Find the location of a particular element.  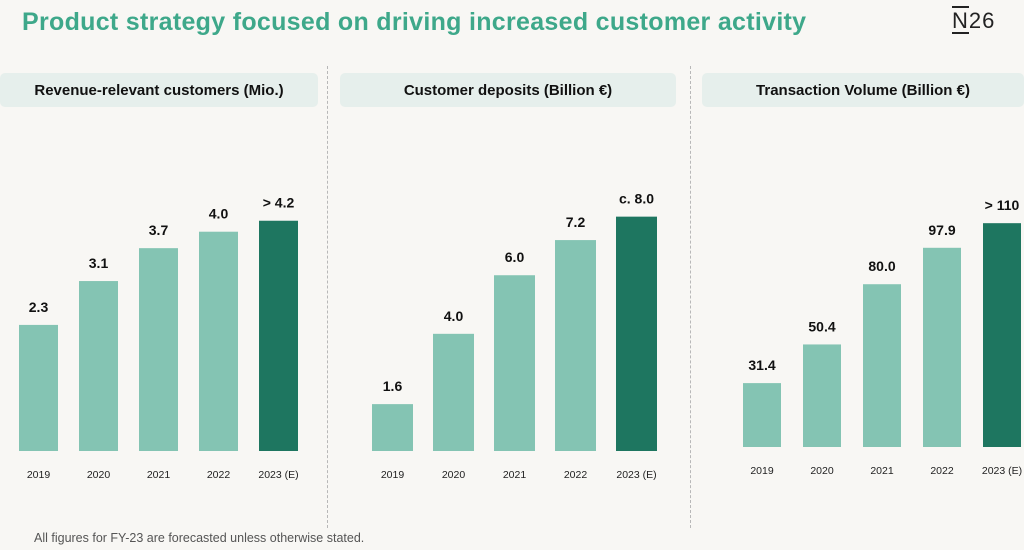

data-label-volume-2019: 31.4 is located at coordinates (761, 365).